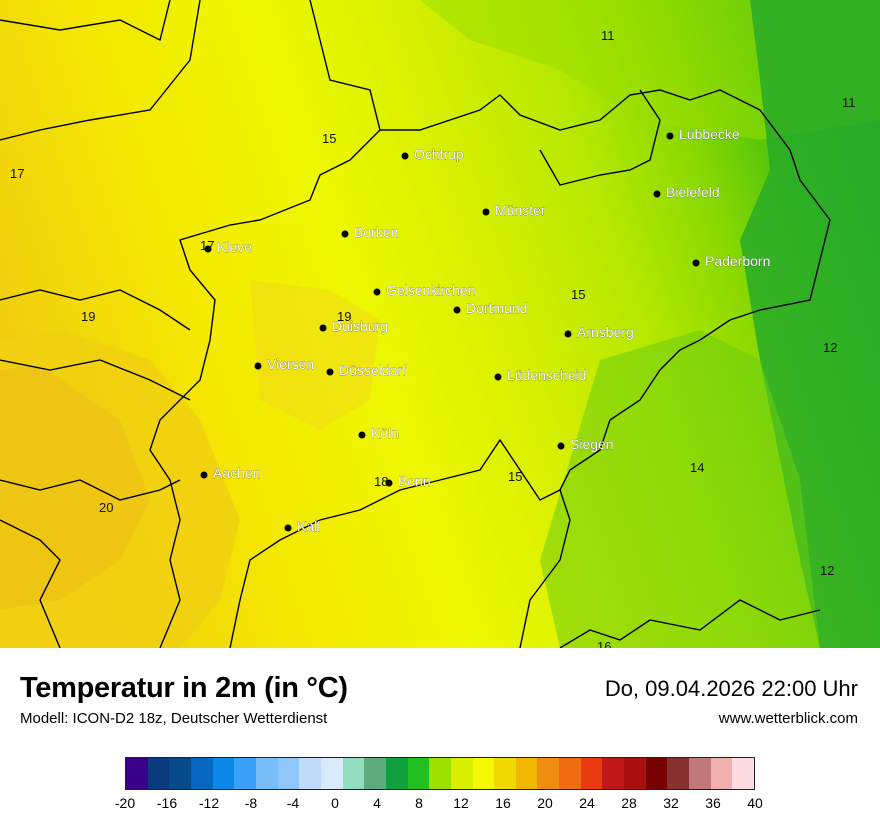 The width and height of the screenshot is (880, 830). Describe the element at coordinates (737, 261) in the screenshot. I see `city-label-paderborn: Paderborn` at that location.